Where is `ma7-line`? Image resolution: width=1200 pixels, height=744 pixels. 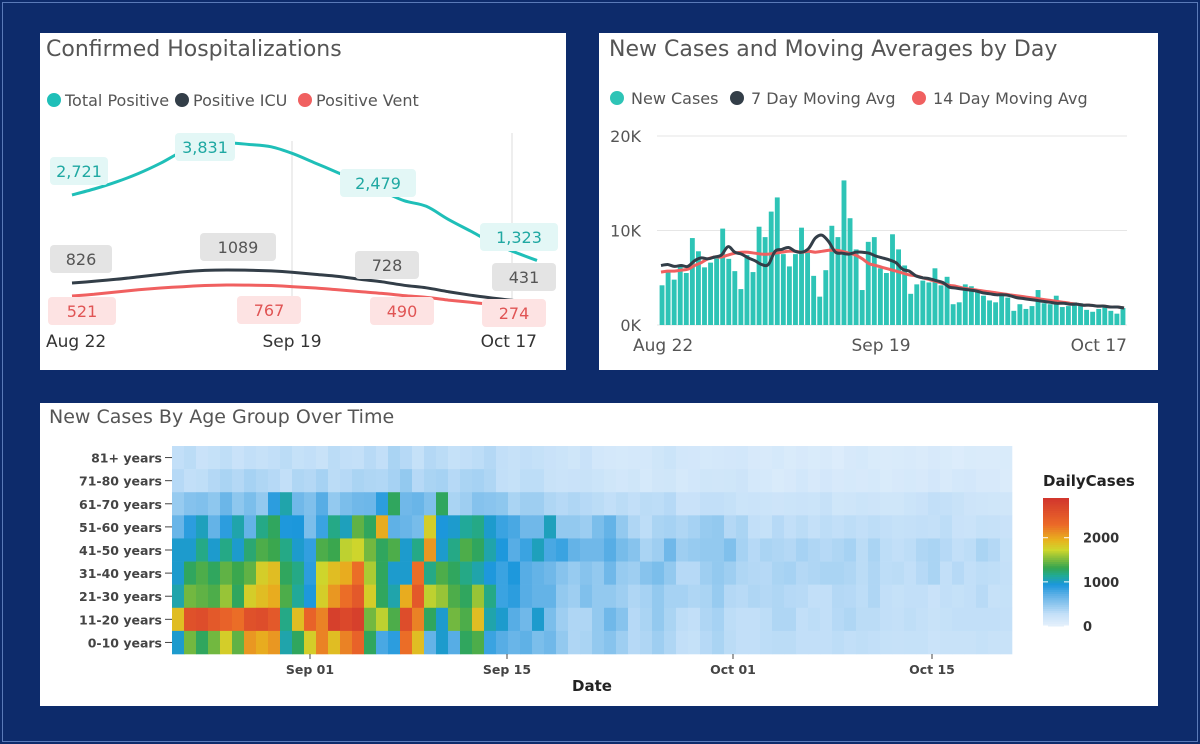
ma7-line is located at coordinates (892, 271).